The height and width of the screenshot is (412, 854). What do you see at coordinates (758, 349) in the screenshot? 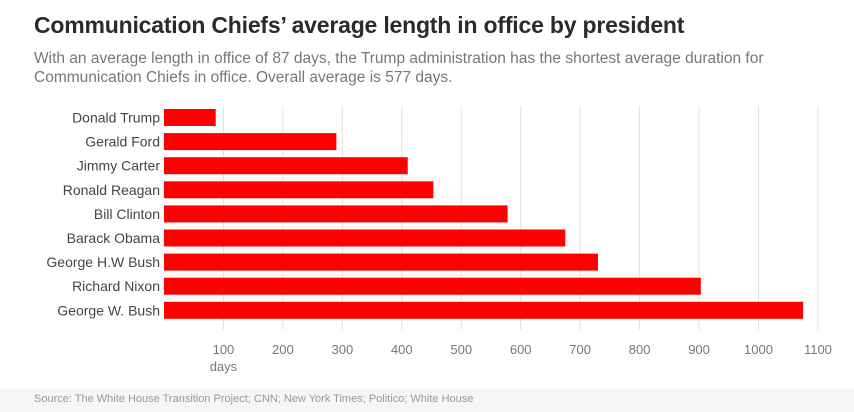
I see `x-tick-label: 1000` at bounding box center [758, 349].